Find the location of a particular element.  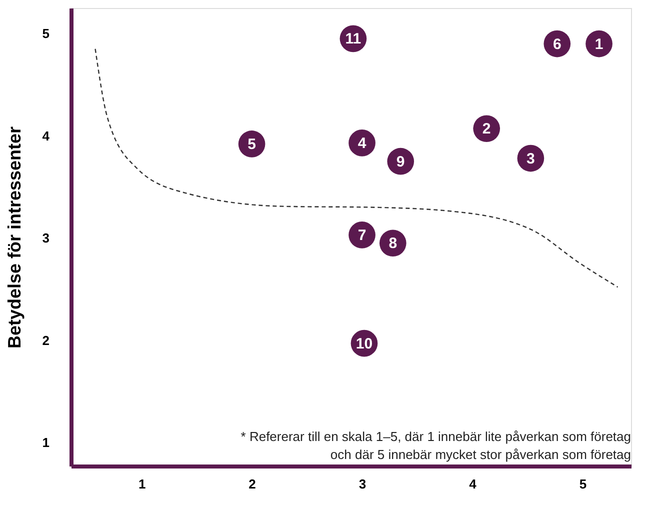

annotation: 8 is located at coordinates (393, 243).